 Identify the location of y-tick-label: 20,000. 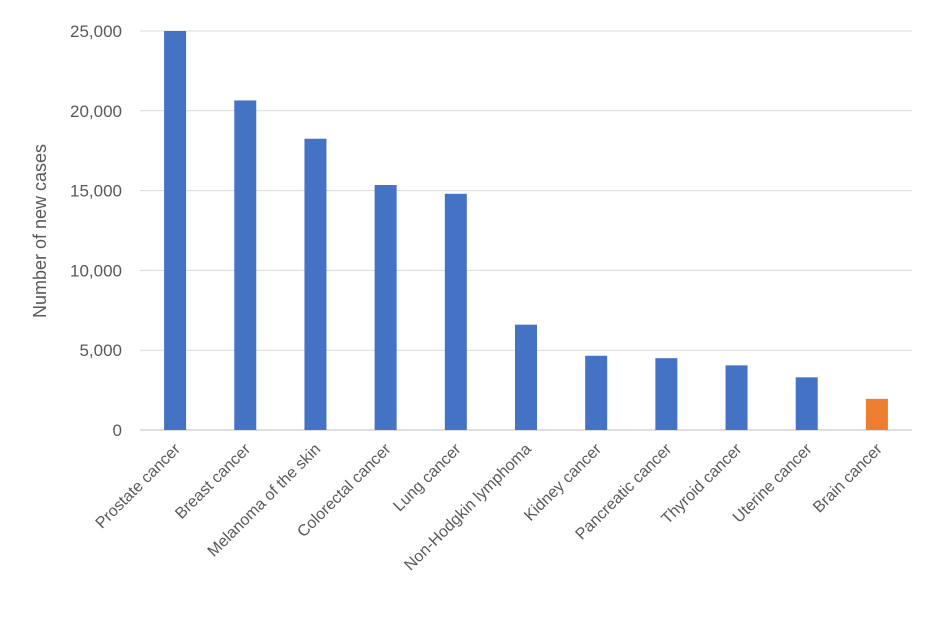
(96, 111).